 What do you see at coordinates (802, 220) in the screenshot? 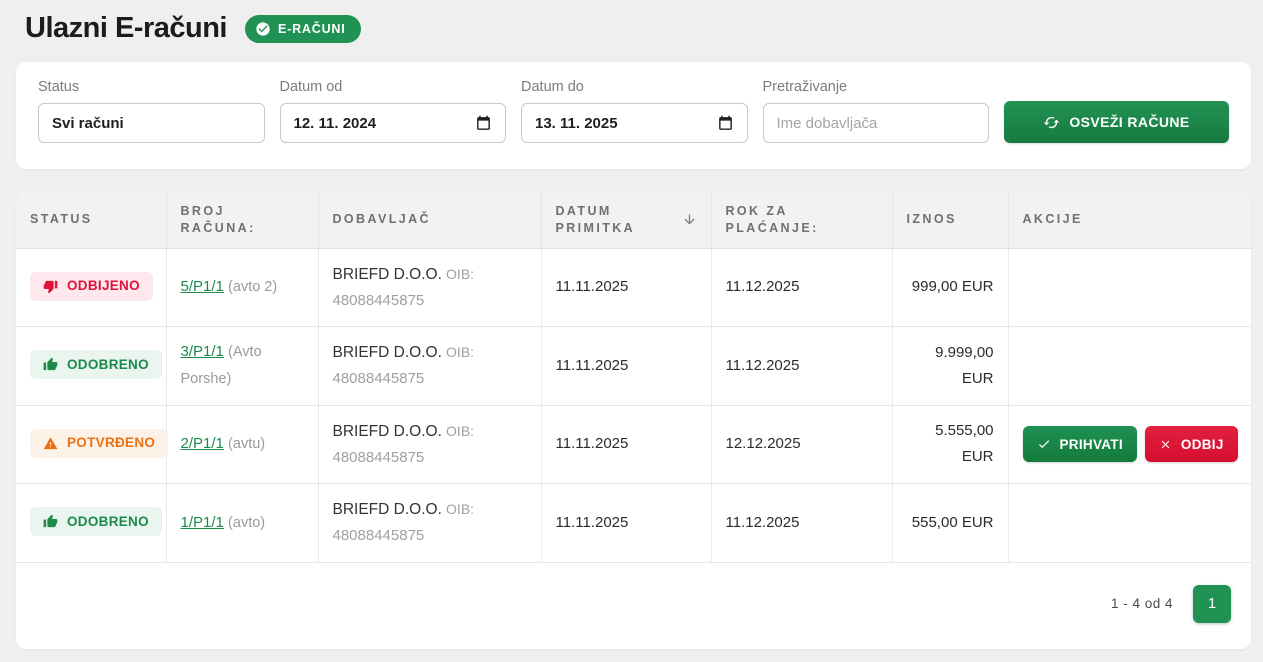
I see `column-header-rok-za-placanje: ROK ZA PLAĆANJE:` at bounding box center [802, 220].